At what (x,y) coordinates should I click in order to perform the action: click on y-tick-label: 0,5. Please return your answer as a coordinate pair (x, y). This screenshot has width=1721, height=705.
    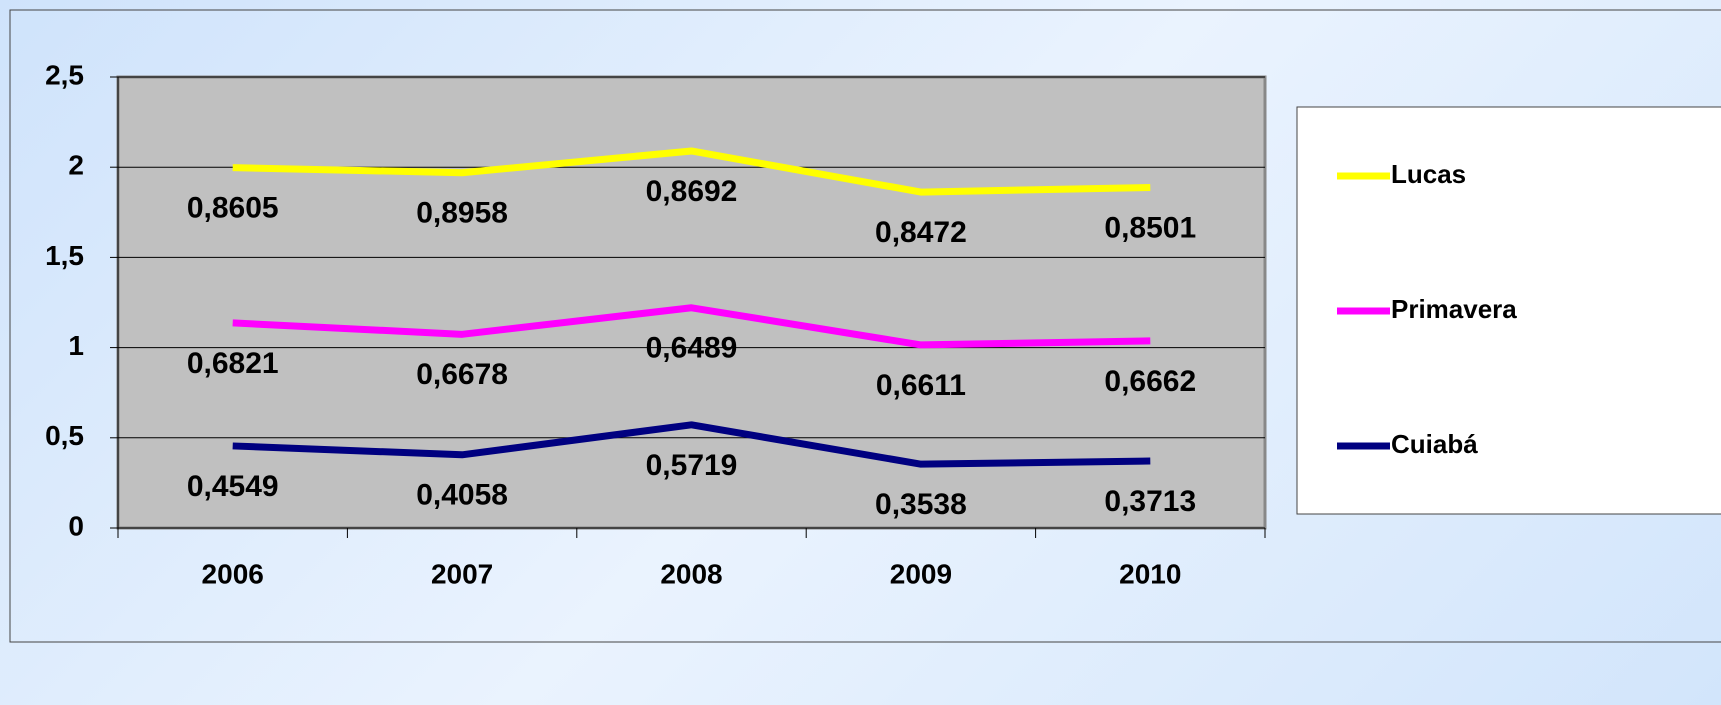
    Looking at the image, I should click on (64, 435).